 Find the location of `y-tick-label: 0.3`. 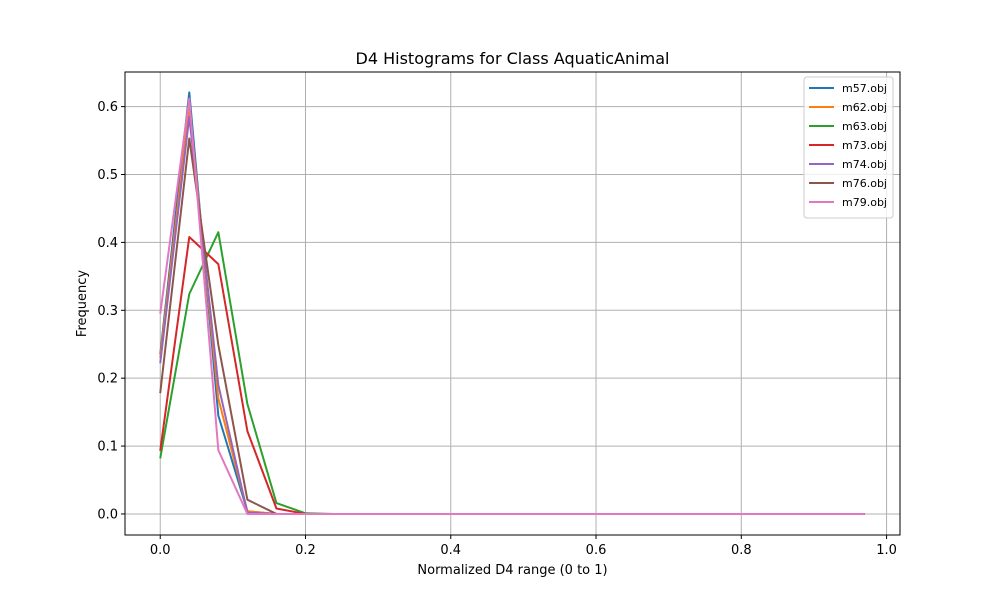

y-tick-label: 0.3 is located at coordinates (107, 311).